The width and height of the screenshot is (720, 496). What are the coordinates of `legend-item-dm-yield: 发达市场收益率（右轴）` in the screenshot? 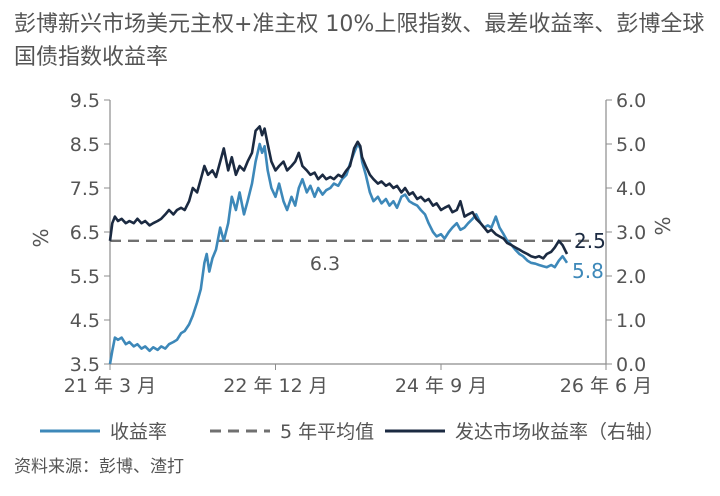 It's located at (524, 432).